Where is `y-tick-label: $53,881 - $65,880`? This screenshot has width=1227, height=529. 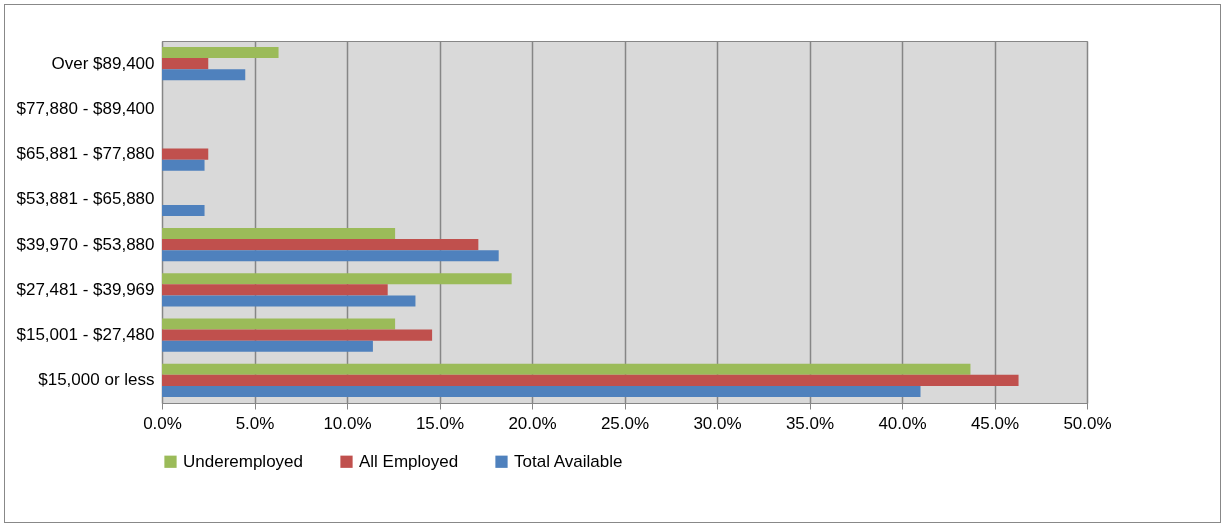 y-tick-label: $53,881 - $65,880 is located at coordinates (85, 199).